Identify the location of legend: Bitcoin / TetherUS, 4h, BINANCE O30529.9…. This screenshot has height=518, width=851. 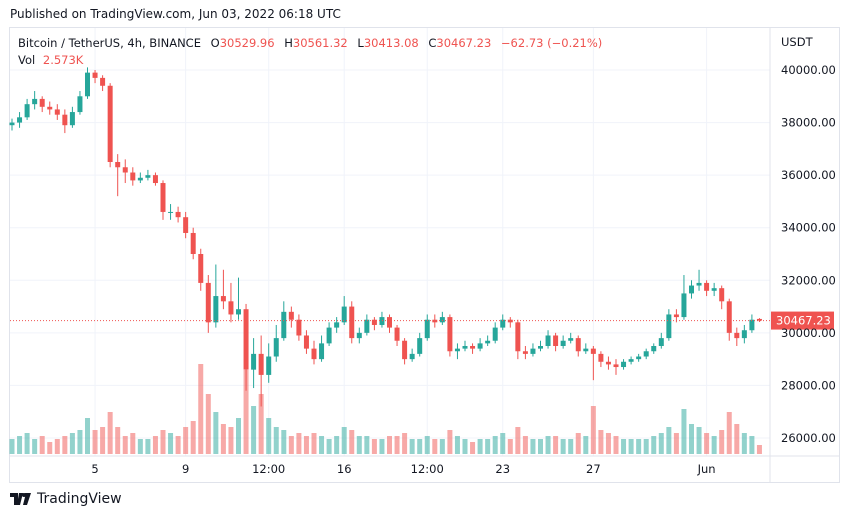
(310, 52).